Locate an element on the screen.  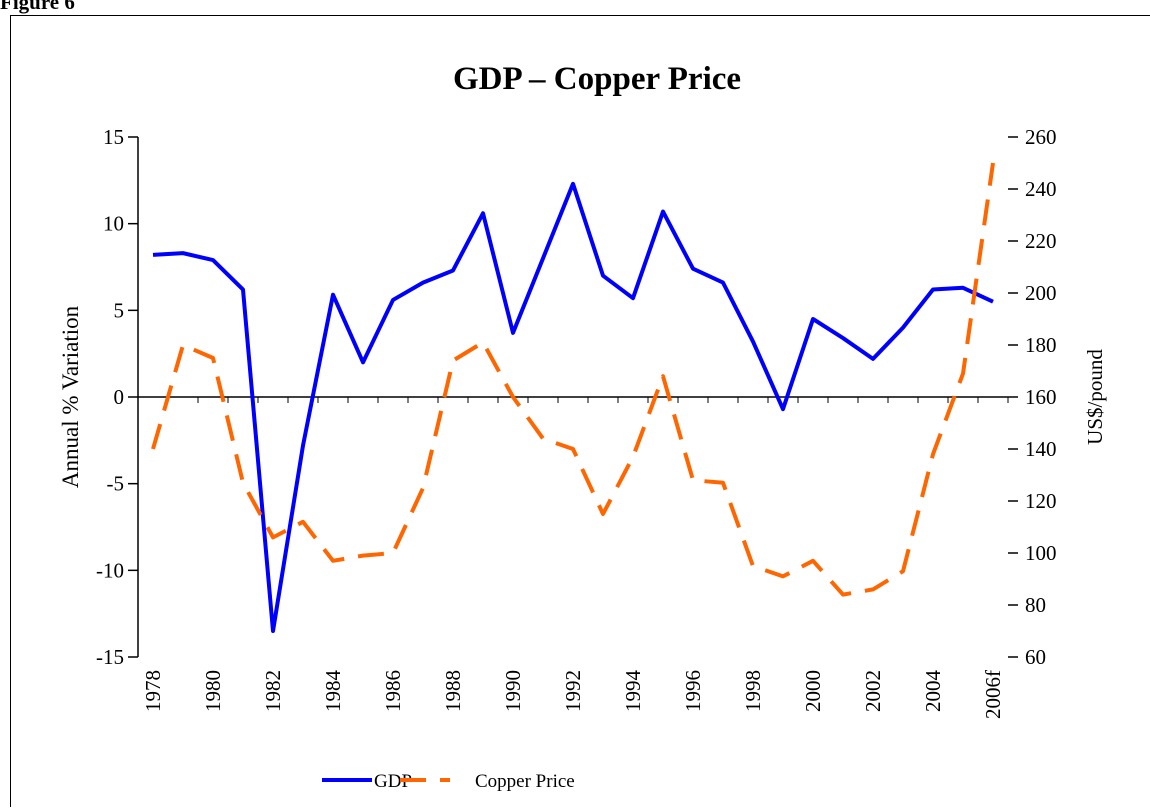
x-tick-label: 2000 is located at coordinates (813, 691).